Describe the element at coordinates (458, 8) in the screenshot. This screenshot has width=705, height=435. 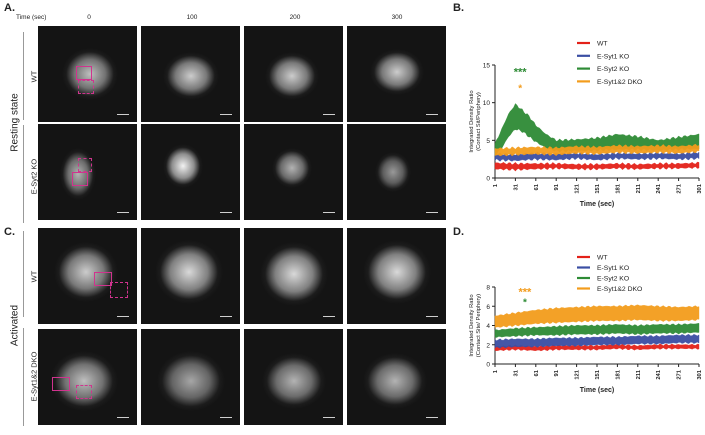
I see `panel-label-b: B.` at that location.